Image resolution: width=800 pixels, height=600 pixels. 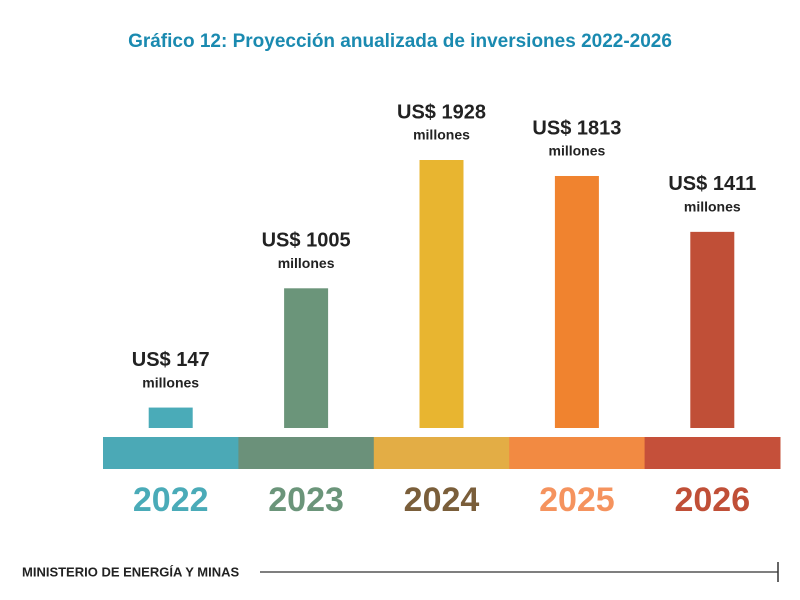 What do you see at coordinates (131, 571) in the screenshot?
I see `footer: MINISTERIO DE ENERGÍA Y MINAS` at bounding box center [131, 571].